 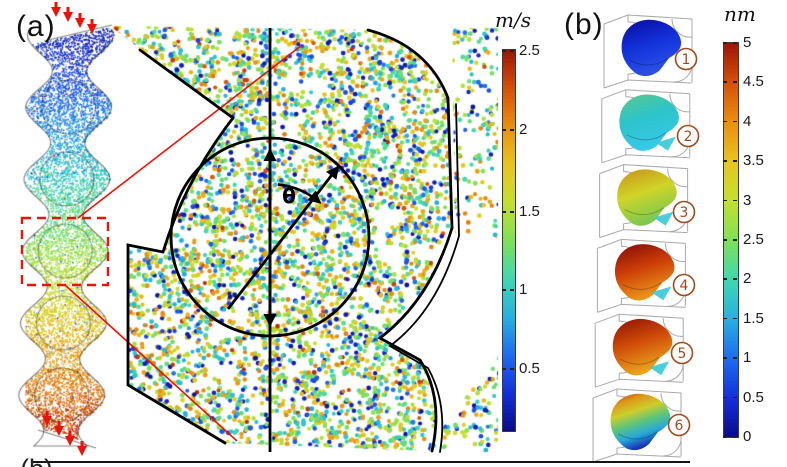 I want to click on cell-number-badge: 4, so click(x=684, y=285).